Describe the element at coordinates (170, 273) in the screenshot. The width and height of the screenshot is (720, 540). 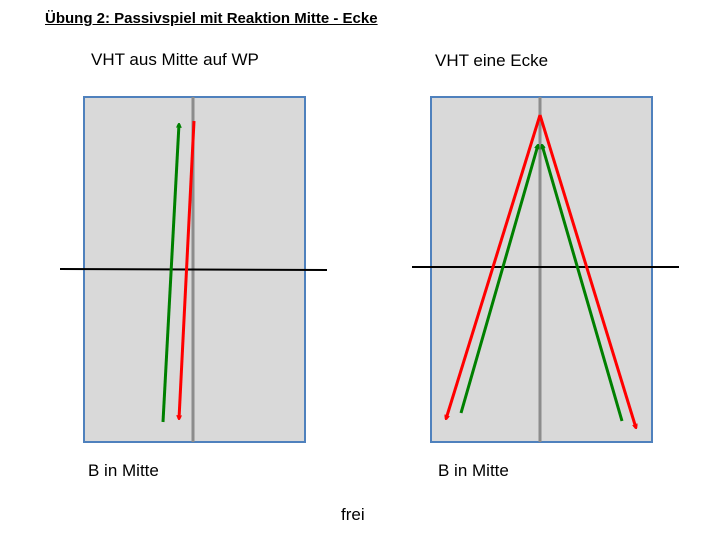
I see `left-green-arrow` at that location.